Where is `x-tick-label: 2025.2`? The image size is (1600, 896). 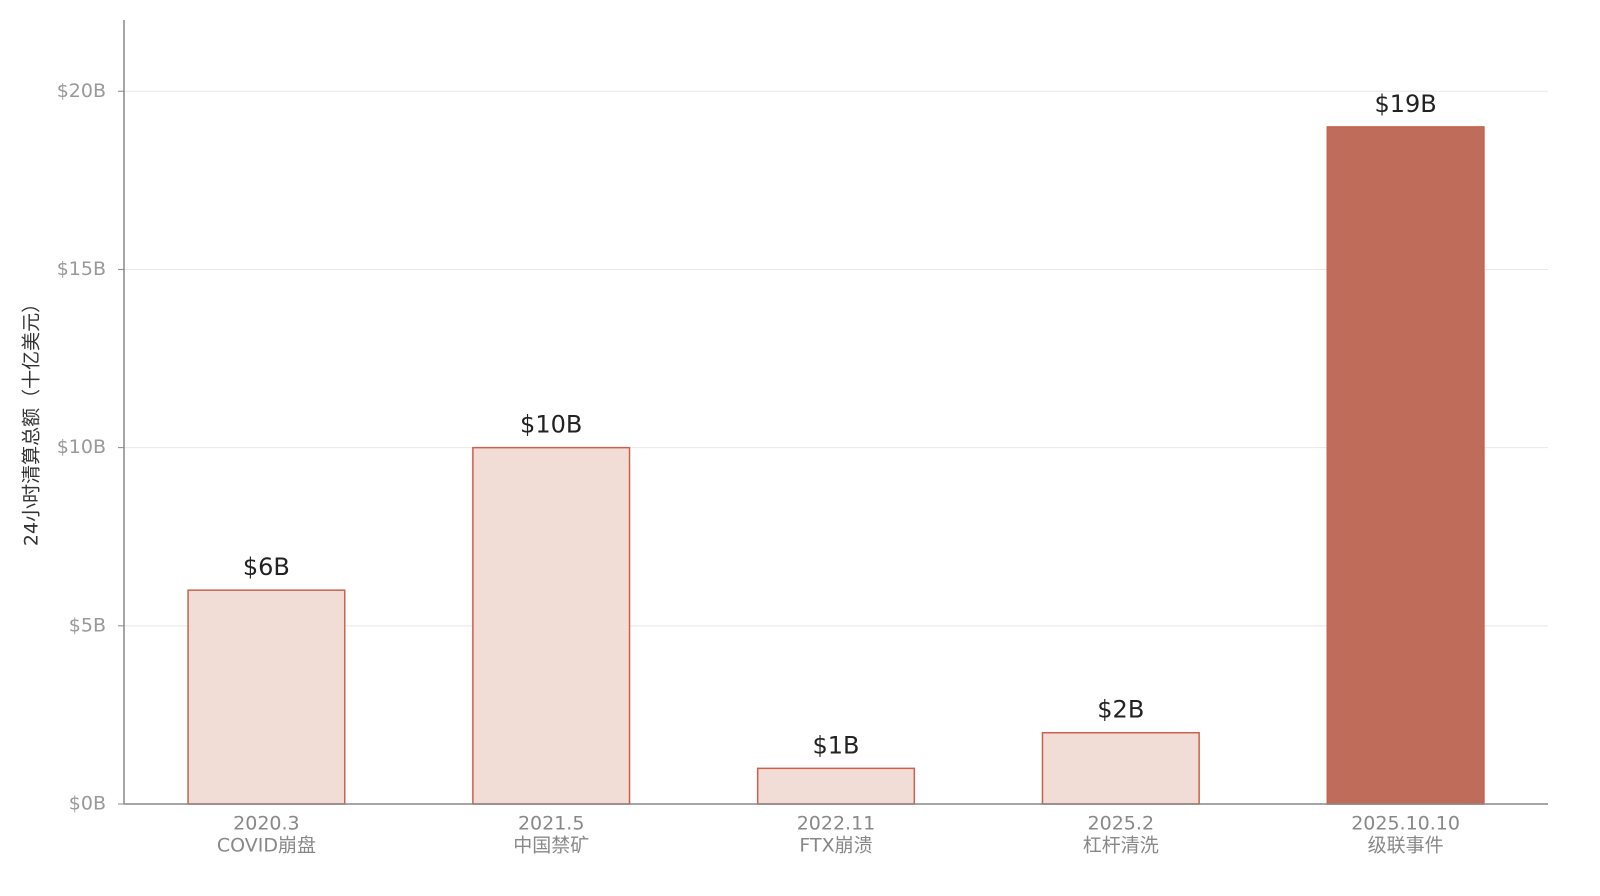 x-tick-label: 2025.2 is located at coordinates (1121, 824).